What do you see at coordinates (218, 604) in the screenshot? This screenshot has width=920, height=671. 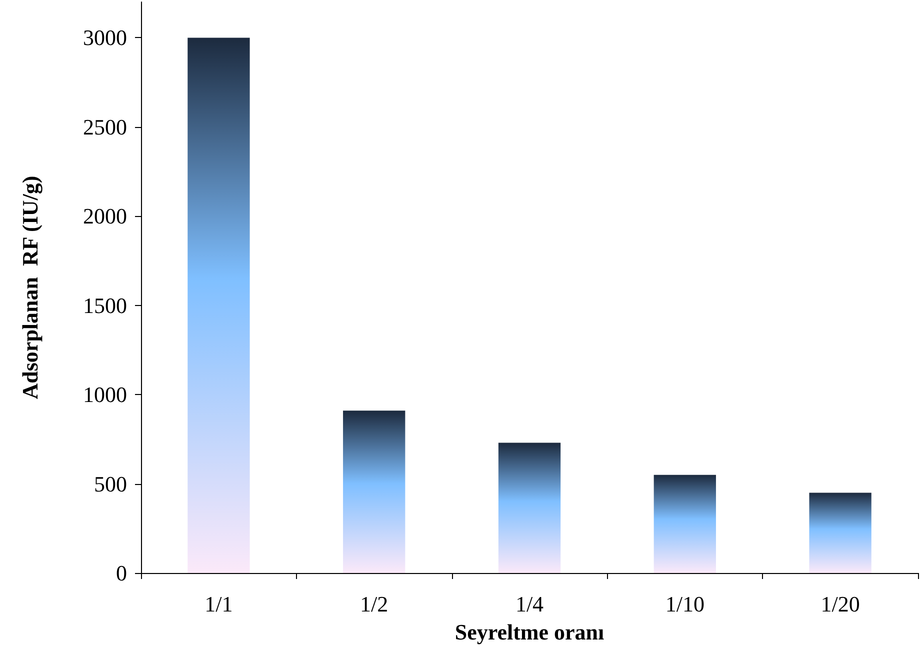 I see `x-tick-label: 1/1` at bounding box center [218, 604].